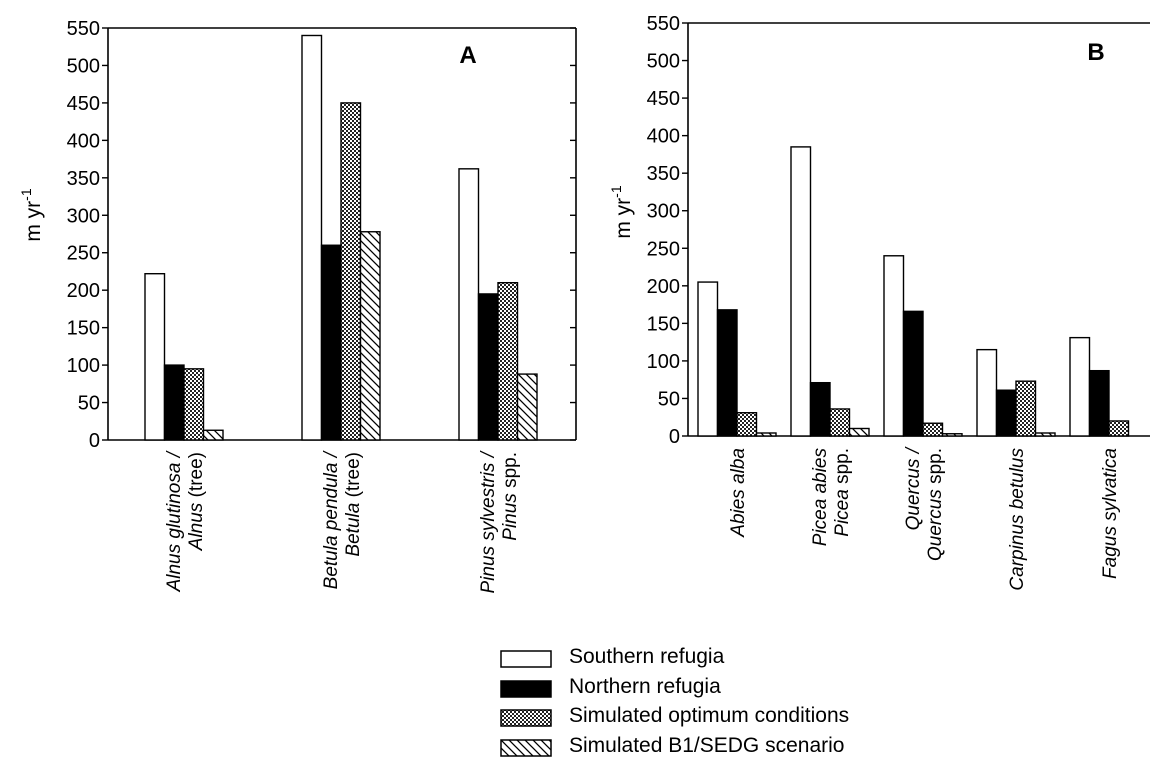 The width and height of the screenshot is (1150, 764). What do you see at coordinates (89, 404) in the screenshot?
I see `y-tick-label: 50` at bounding box center [89, 404].